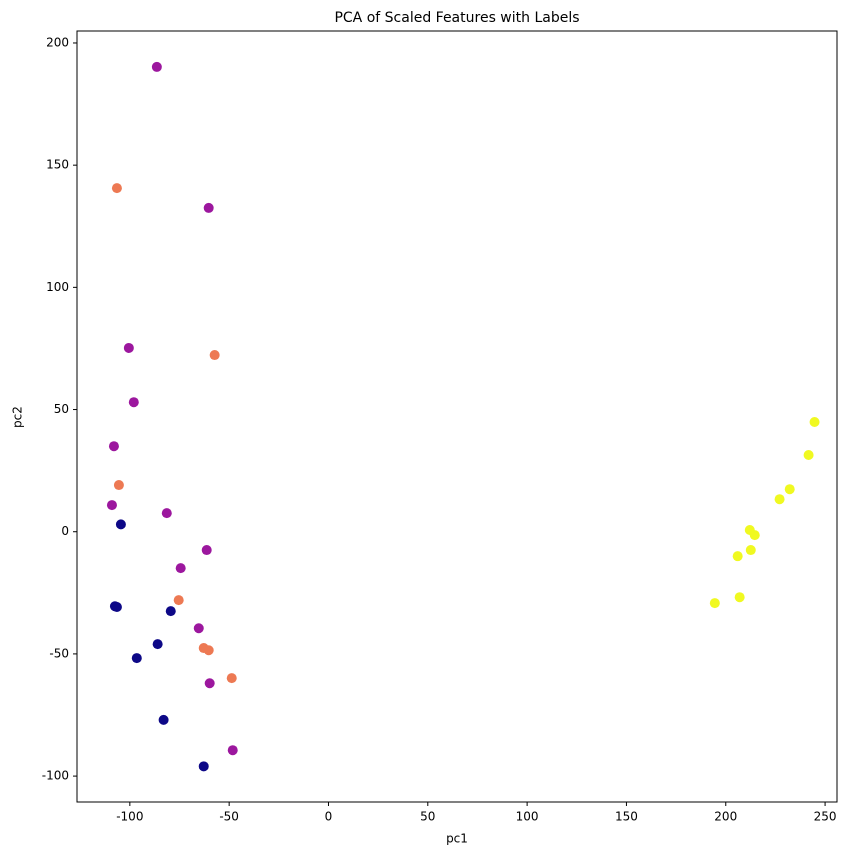 The width and height of the screenshot is (862, 855). Describe the element at coordinates (329, 817) in the screenshot. I see `x-tick-label: 0` at that location.